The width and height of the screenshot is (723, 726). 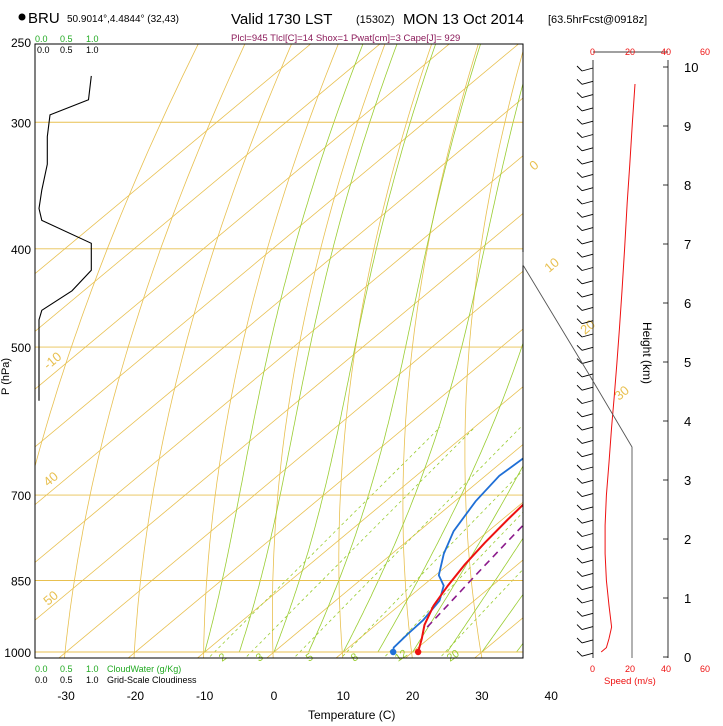 What do you see at coordinates (687, 480) in the screenshot?
I see `height-tick-label: 3` at bounding box center [687, 480].